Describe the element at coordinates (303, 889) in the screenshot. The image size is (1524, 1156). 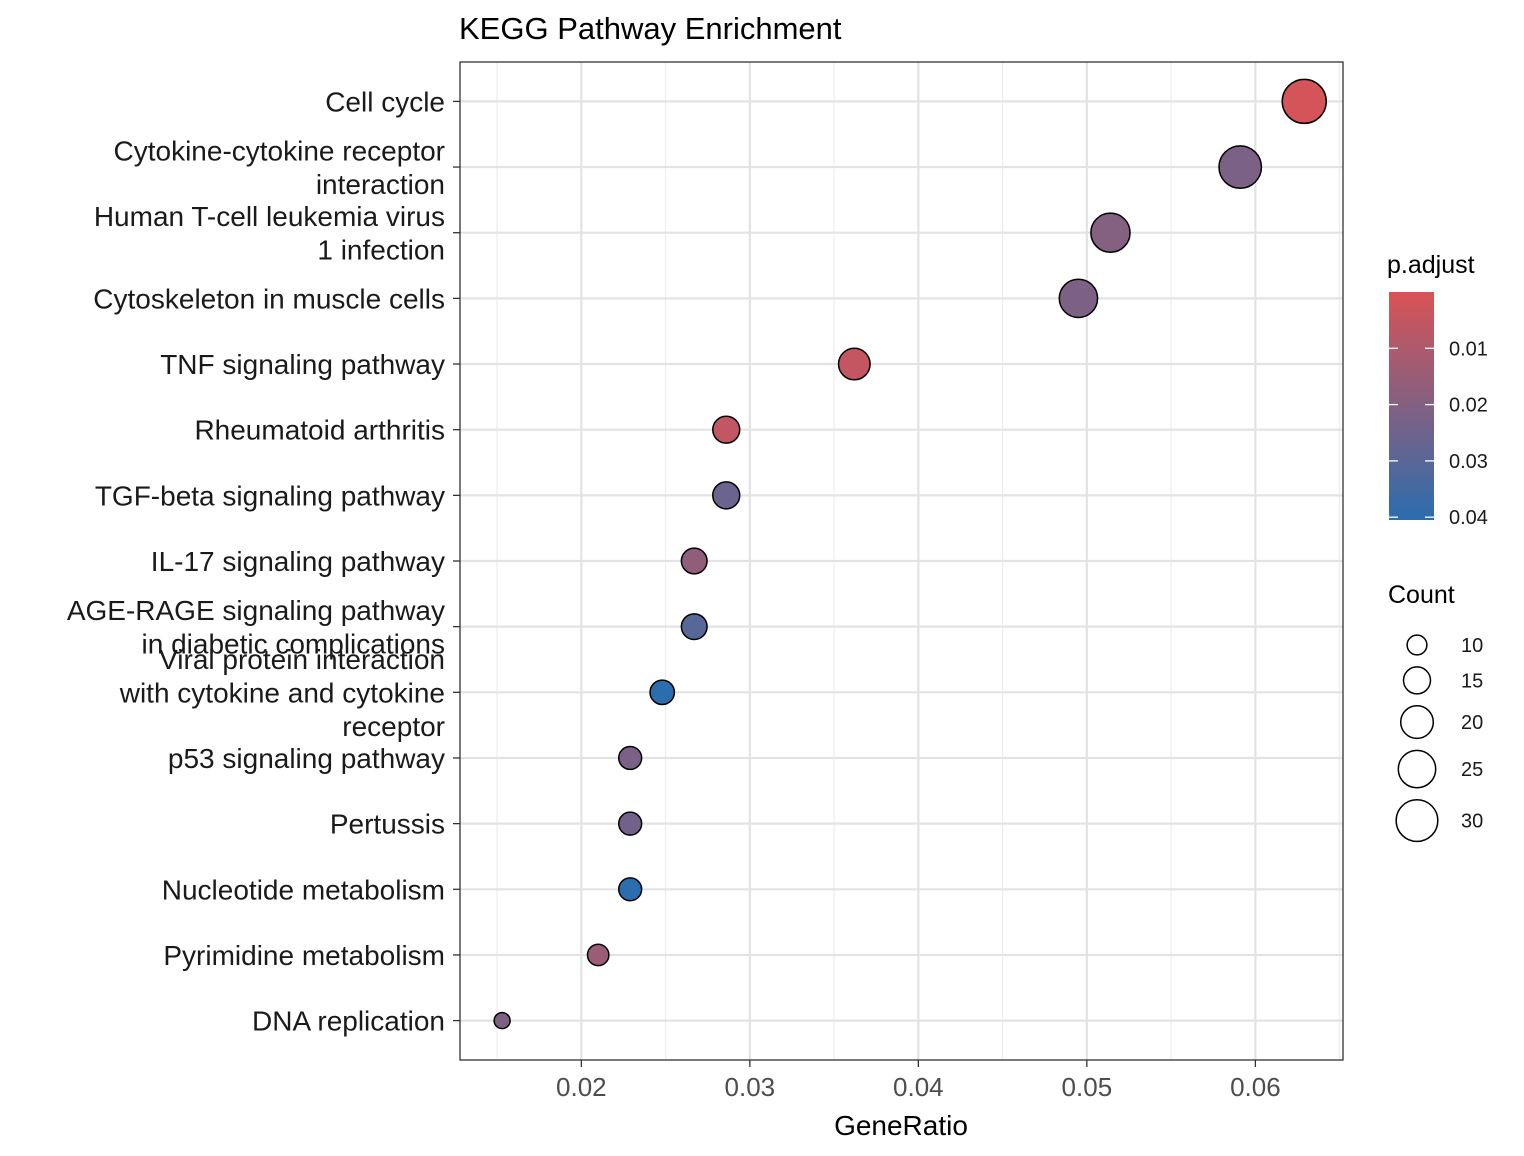
I see `y-tick-label: Nucleotide metabolism` at that location.